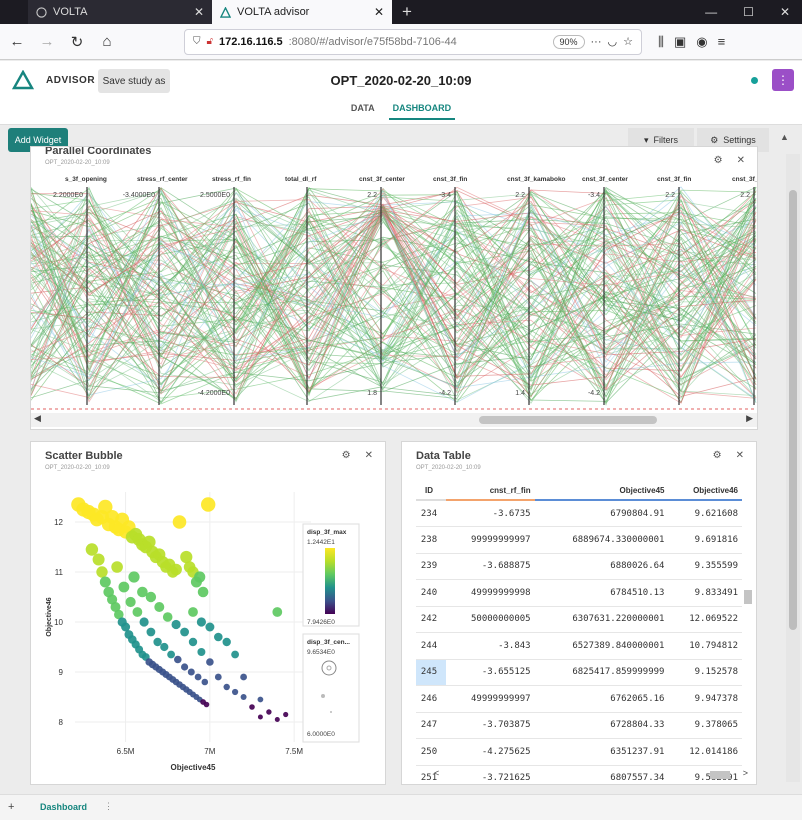 The width and height of the screenshot is (802, 820). What do you see at coordinates (612, 42) in the screenshot?
I see `pocket-icon: ◡` at bounding box center [612, 42].